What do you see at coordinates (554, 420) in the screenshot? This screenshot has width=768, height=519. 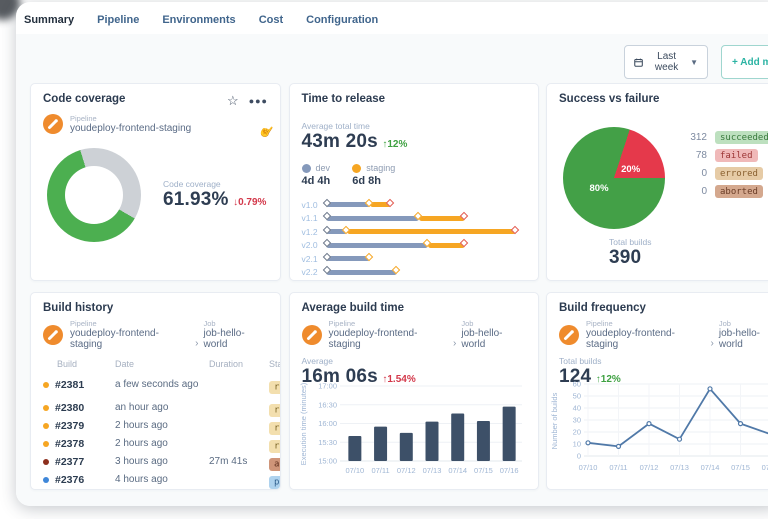 I see `svg-text: Number of builds` at bounding box center [554, 420].